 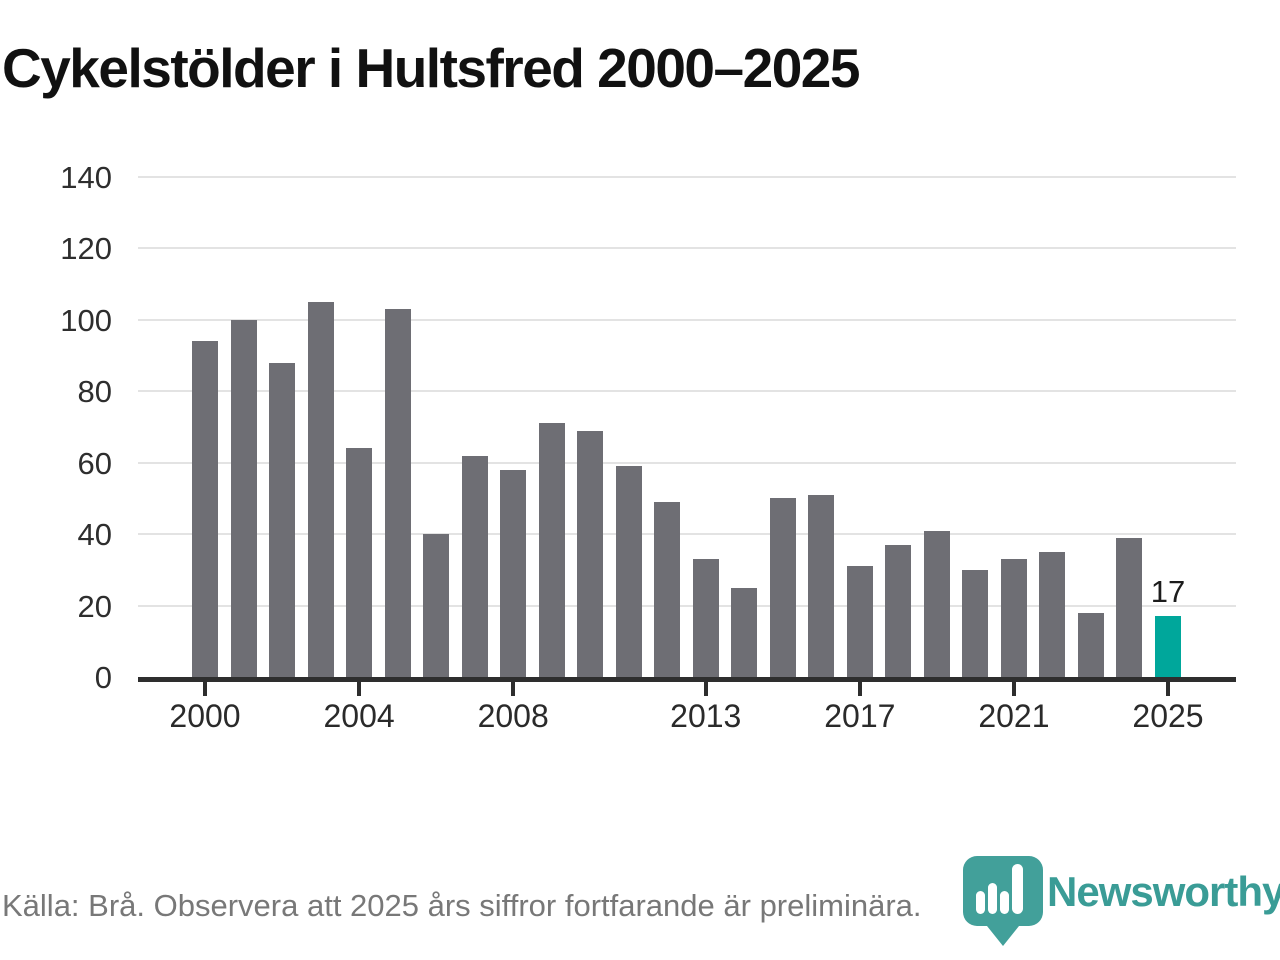 What do you see at coordinates (590, 553) in the screenshot?
I see `bar-2010` at bounding box center [590, 553].